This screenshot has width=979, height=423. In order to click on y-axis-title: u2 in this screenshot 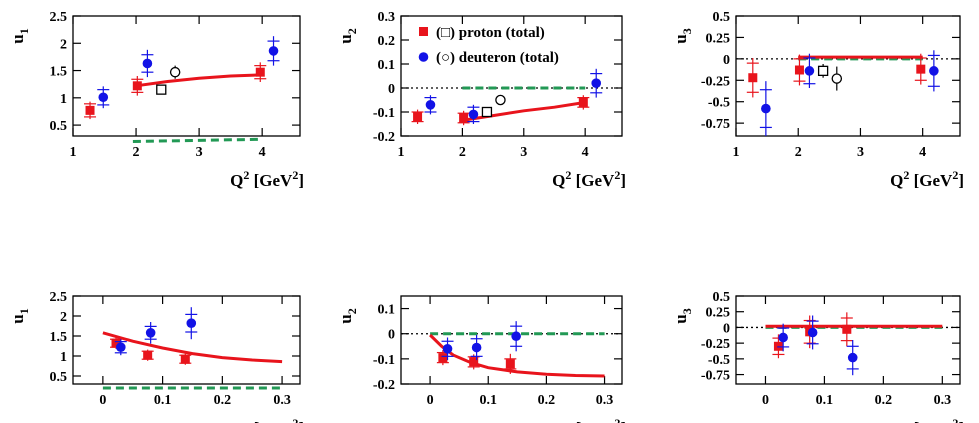, I will do `click(347, 35)`.